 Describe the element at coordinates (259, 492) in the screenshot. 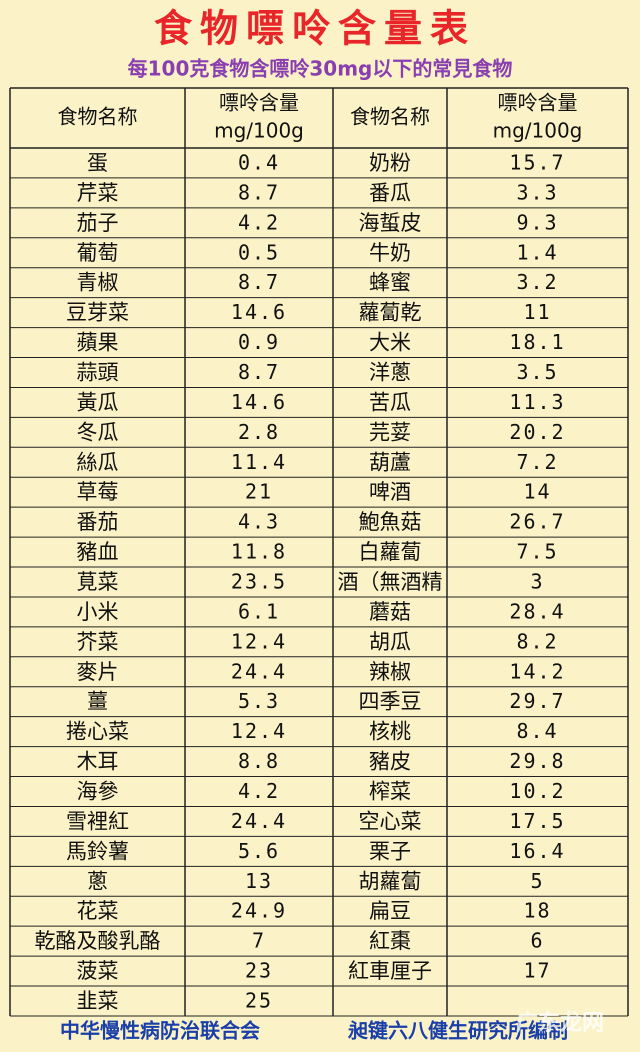

I see `value-cell: 21` at that location.